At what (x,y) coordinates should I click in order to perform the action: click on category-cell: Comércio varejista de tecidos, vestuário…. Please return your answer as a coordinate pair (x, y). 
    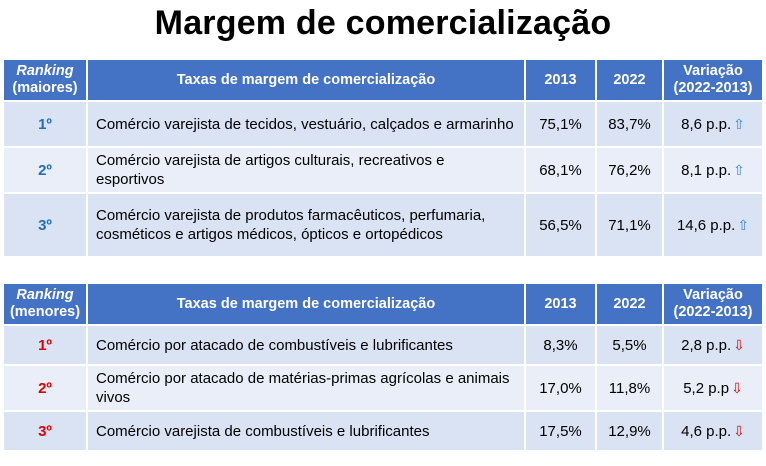
    Looking at the image, I should click on (306, 124).